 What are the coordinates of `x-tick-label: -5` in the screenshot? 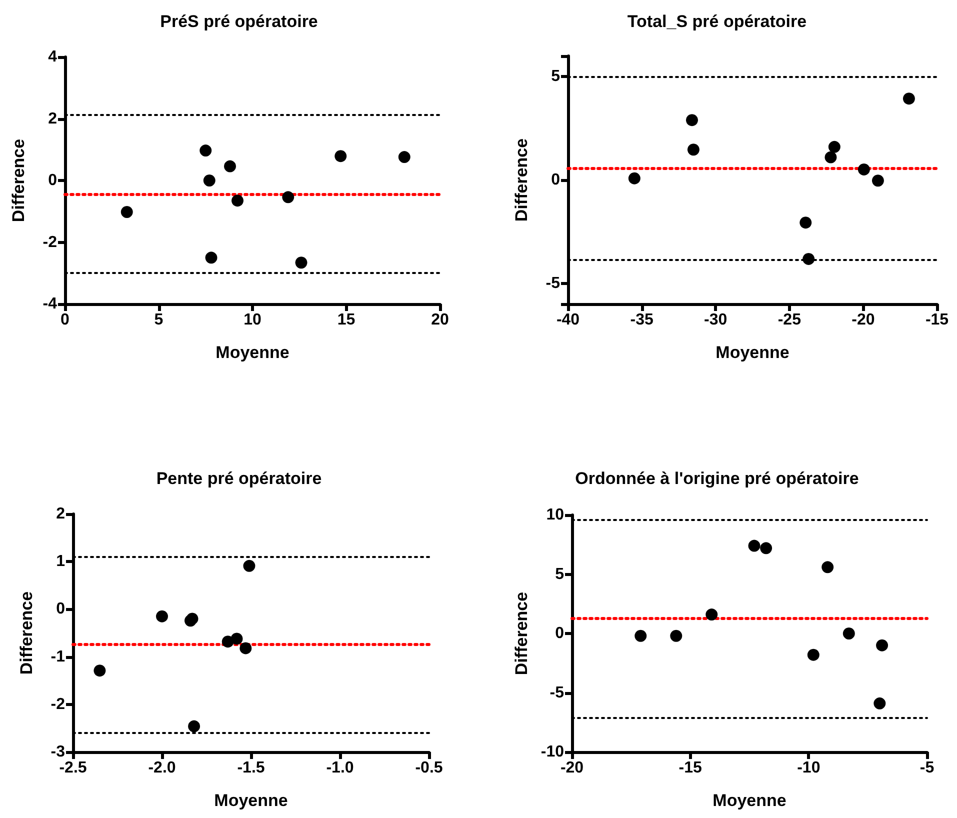 It's located at (927, 768).